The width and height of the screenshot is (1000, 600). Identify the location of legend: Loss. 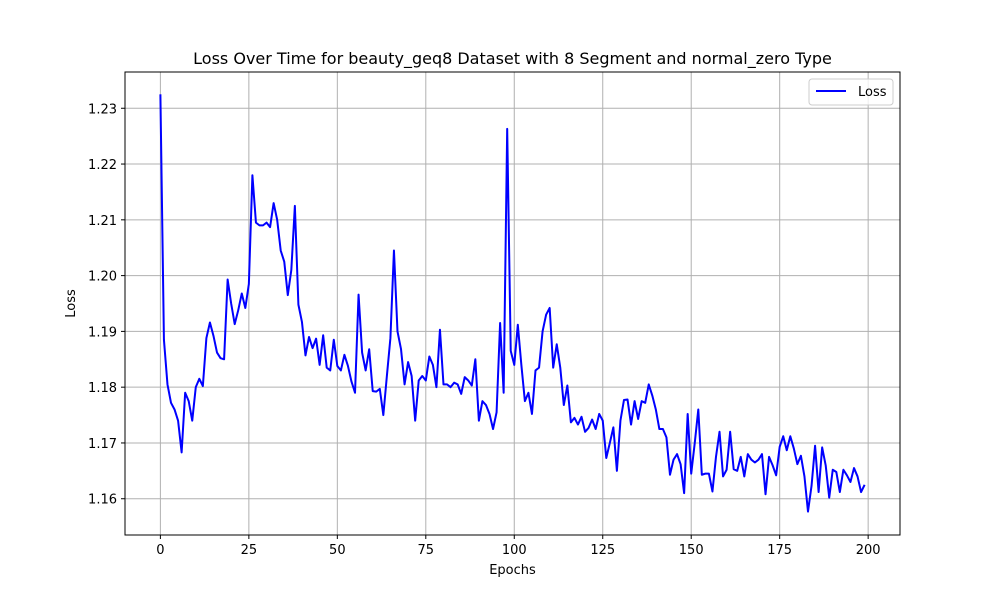
(851, 92).